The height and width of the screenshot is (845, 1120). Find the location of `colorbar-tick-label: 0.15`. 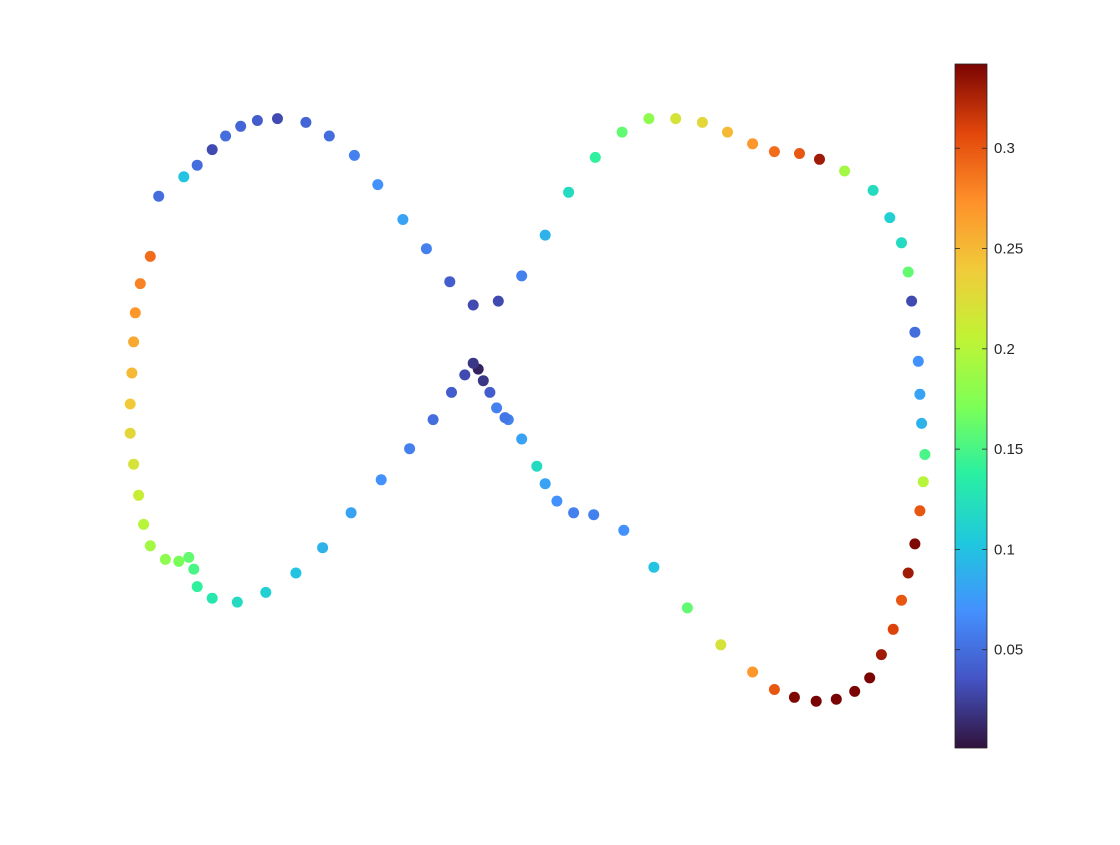

colorbar-tick-label: 0.15 is located at coordinates (1008, 449).